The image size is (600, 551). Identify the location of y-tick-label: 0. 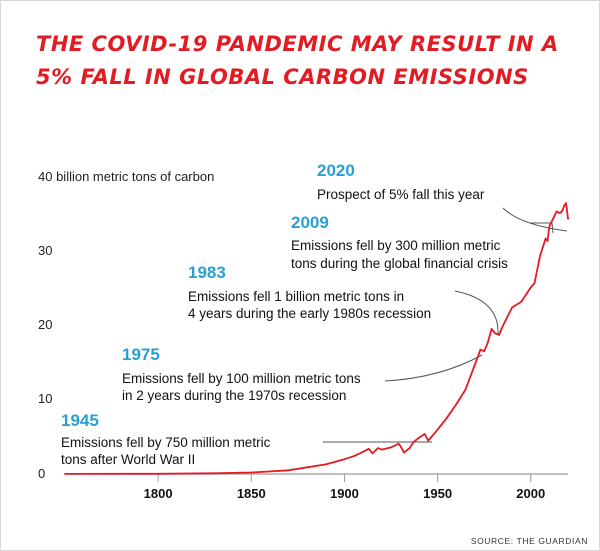
(41, 473).